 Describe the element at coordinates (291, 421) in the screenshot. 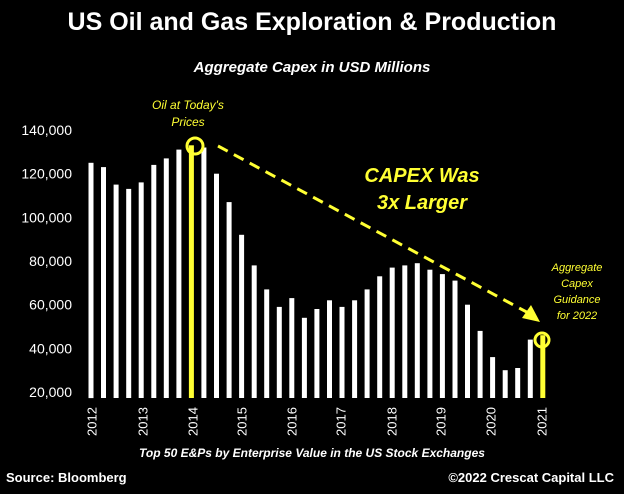

I see `x-tick-label: 2016` at that location.